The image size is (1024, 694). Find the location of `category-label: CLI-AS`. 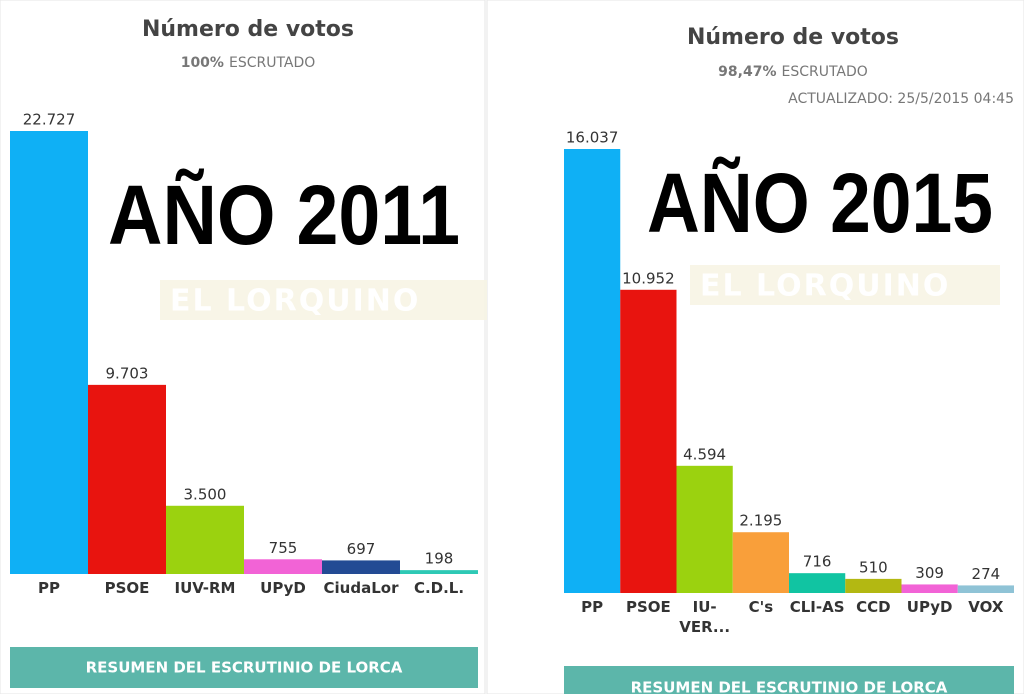

category-label: CLI-AS is located at coordinates (817, 607).